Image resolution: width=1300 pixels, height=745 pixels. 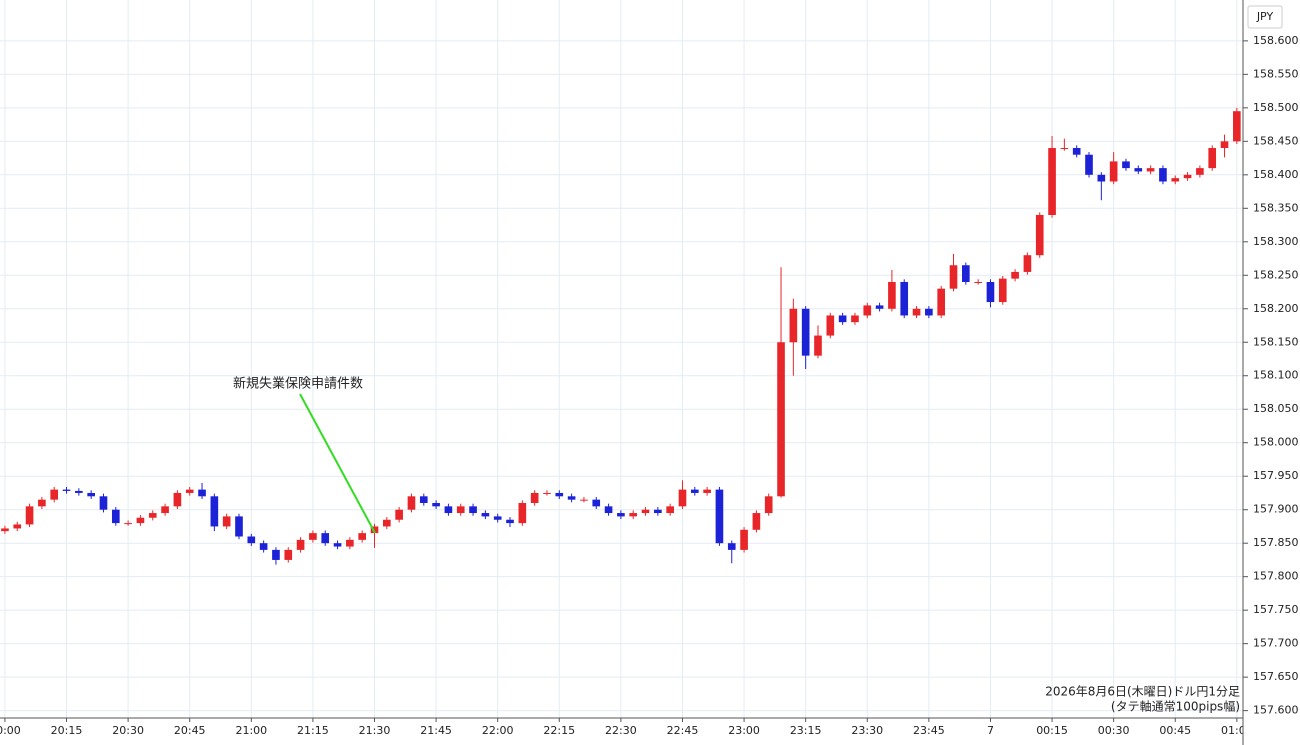 I want to click on y-tick-label: 157.950, so click(x=1276, y=475).